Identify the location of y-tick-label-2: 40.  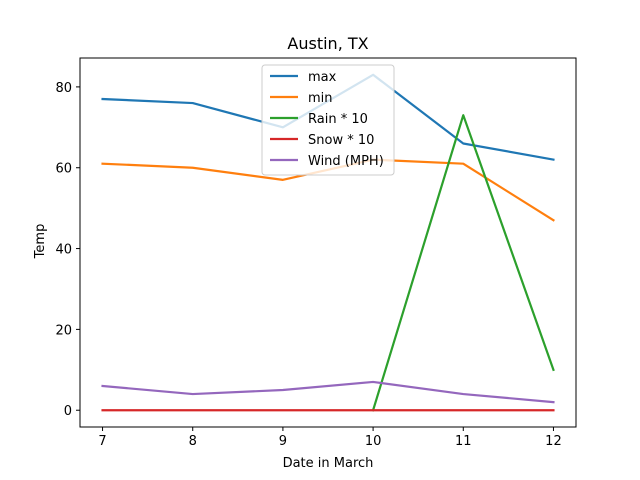
(63, 250).